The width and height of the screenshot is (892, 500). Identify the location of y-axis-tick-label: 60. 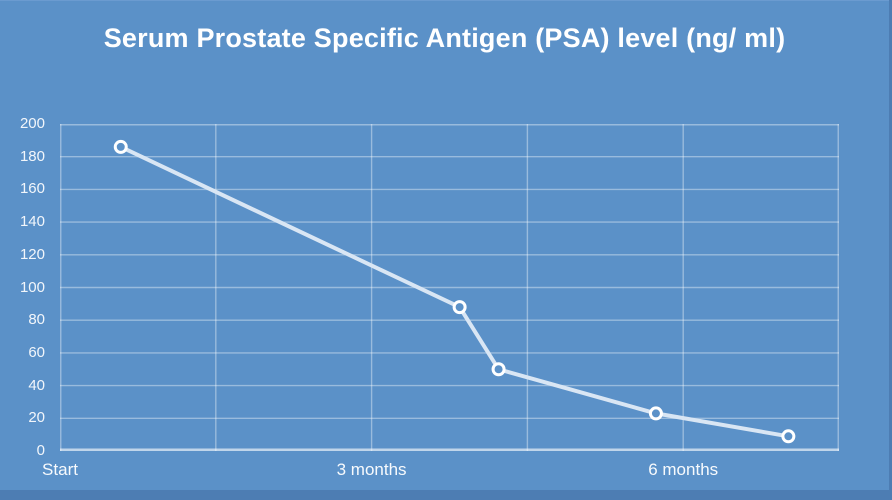
(36, 352).